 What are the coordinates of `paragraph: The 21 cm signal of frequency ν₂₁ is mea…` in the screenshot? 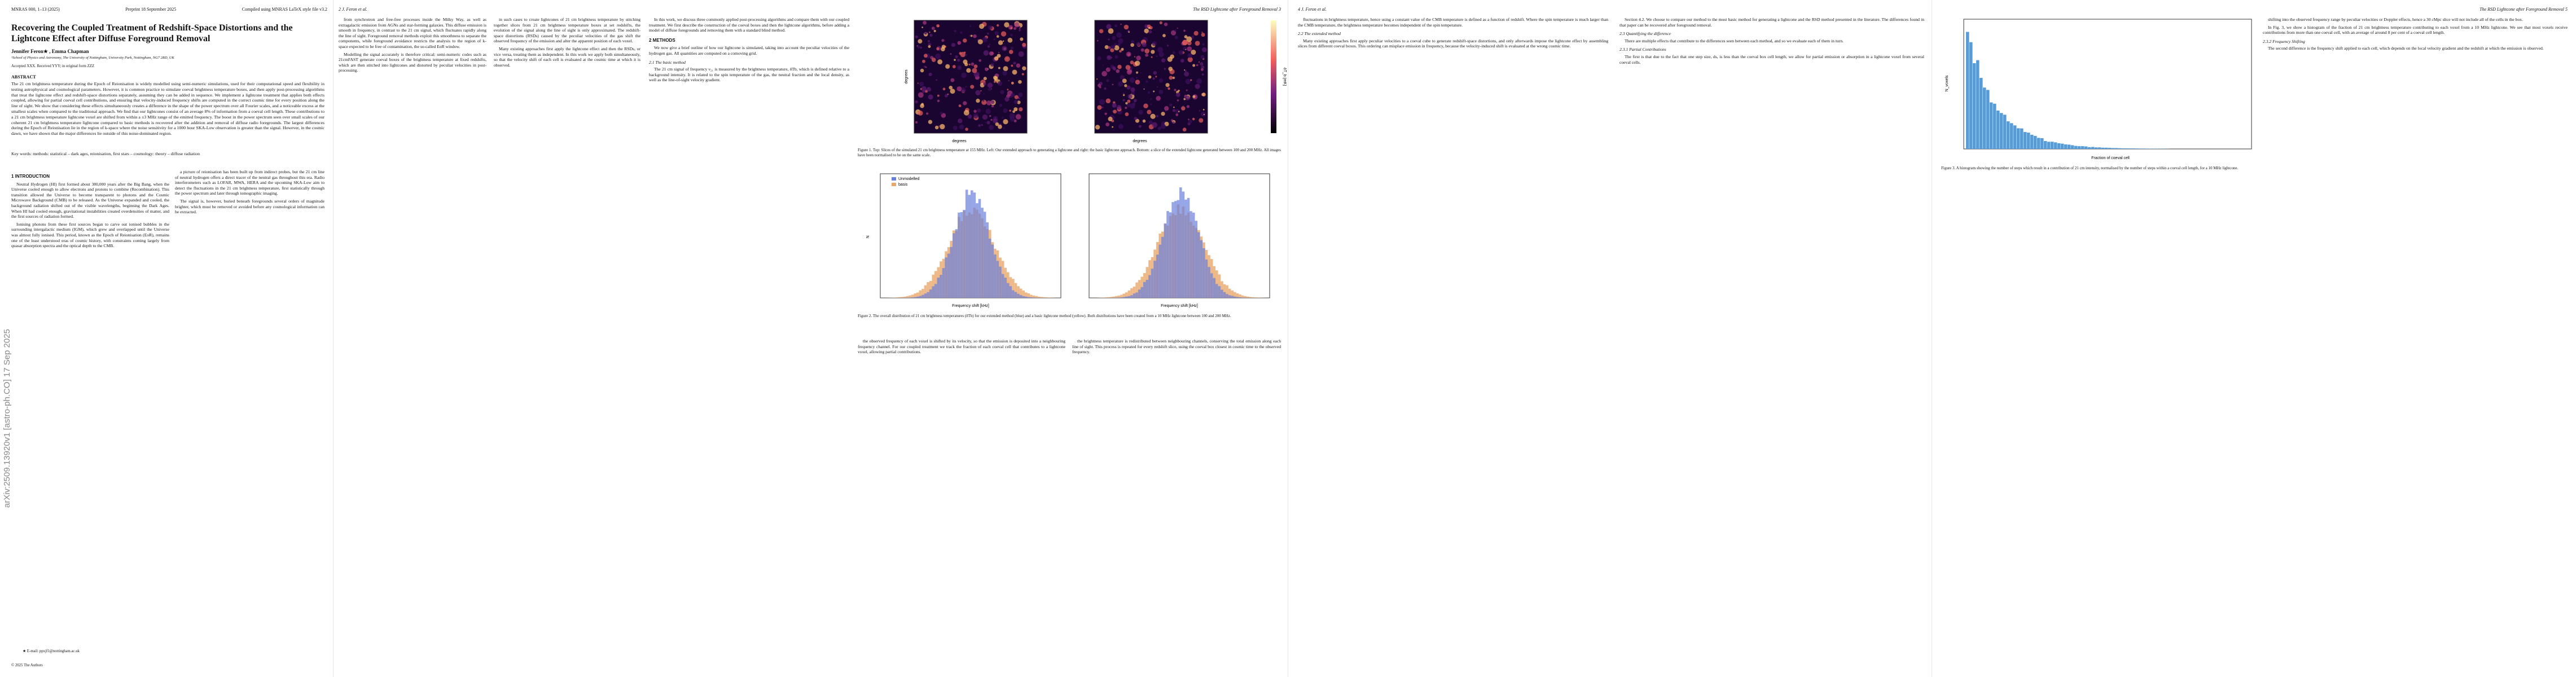 It's located at (749, 75).